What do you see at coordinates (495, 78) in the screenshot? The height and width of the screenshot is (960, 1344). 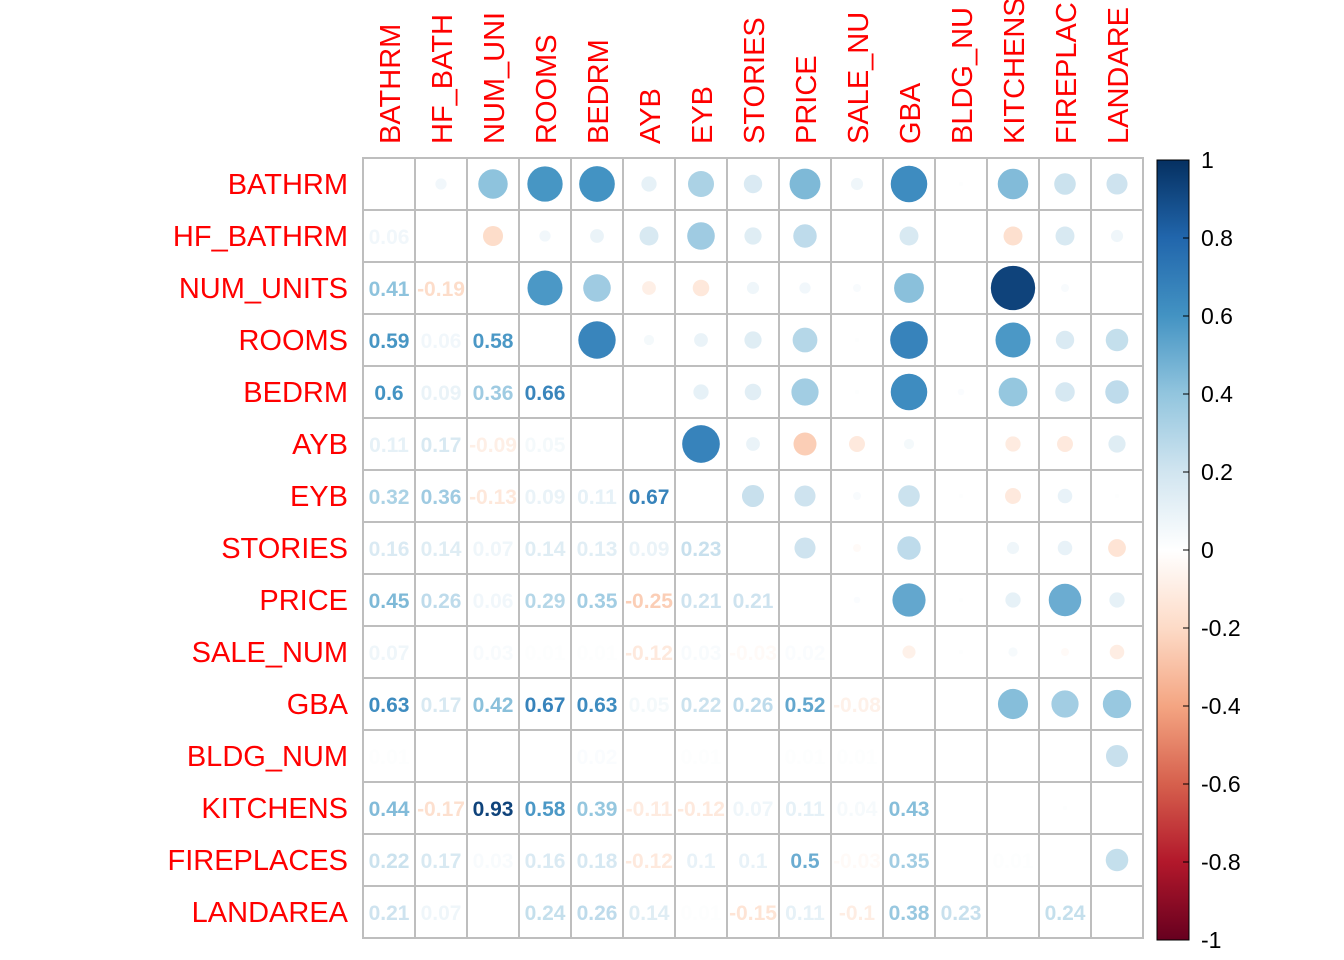 I see `column-label: NUM_UNI` at bounding box center [495, 78].